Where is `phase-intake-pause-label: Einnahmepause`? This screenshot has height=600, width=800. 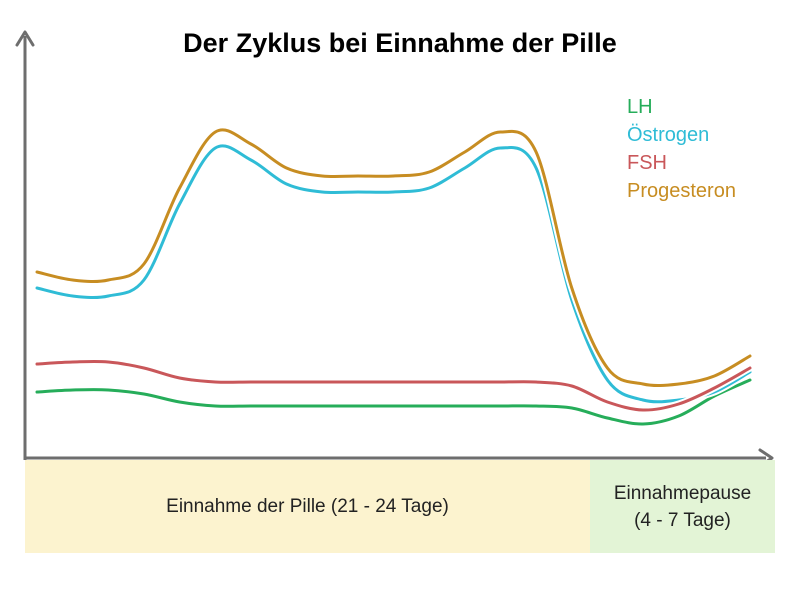
phase-intake-pause-label: Einnahmepause is located at coordinates (682, 493).